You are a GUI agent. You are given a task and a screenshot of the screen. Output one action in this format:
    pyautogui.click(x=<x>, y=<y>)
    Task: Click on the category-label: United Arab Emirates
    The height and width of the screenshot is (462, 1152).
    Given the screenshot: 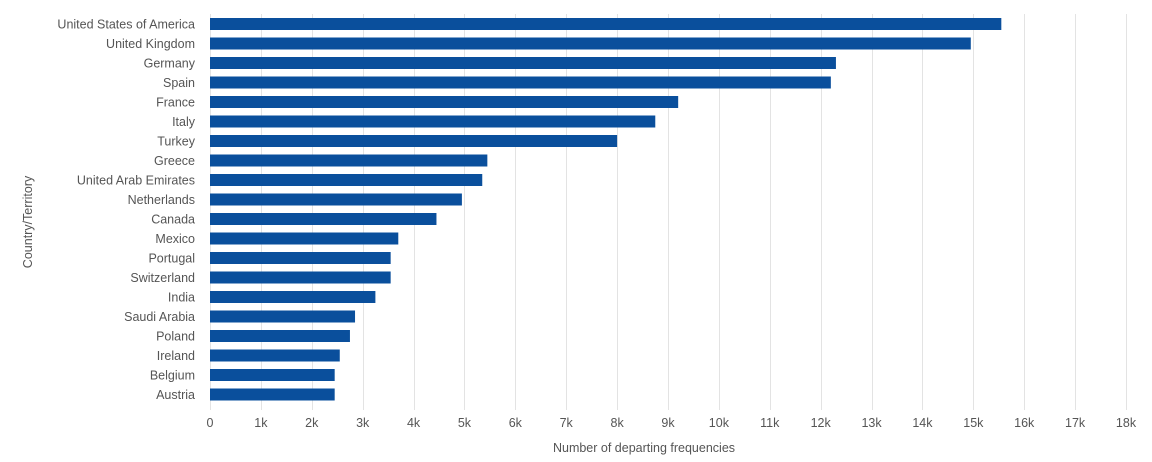 What is the action you would take?
    pyautogui.click(x=136, y=181)
    